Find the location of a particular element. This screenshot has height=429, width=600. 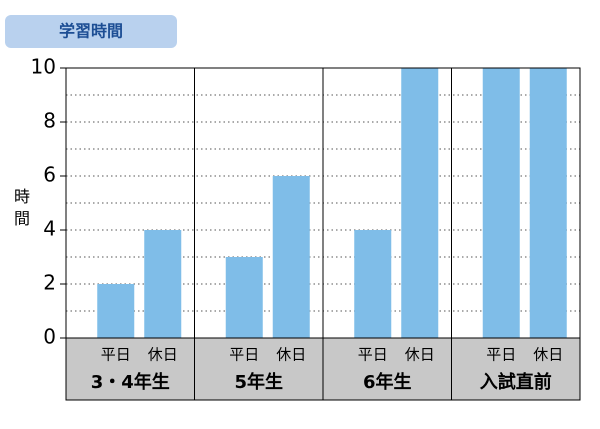

title-box is located at coordinates (91, 31).